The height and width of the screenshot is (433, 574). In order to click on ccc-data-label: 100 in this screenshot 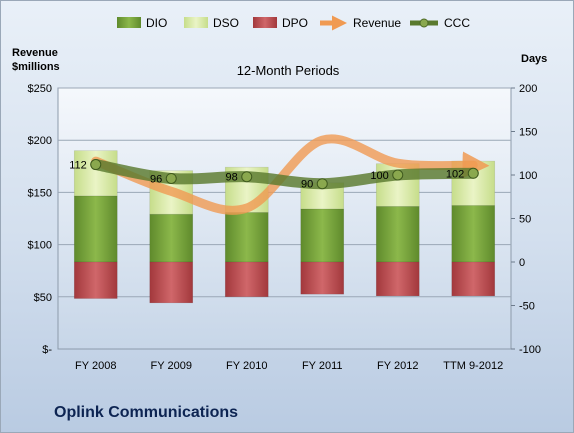, I will do `click(379, 176)`.